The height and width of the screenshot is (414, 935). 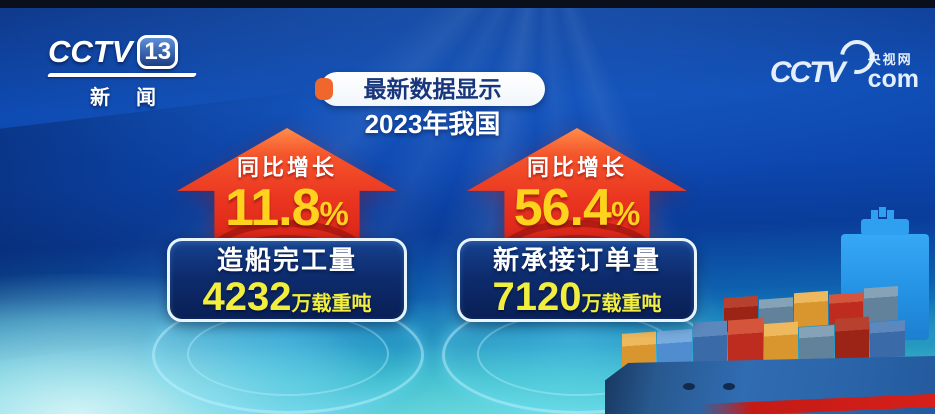 I want to click on cctv-com-watermark: CCTV 央视网 com, so click(x=844, y=66).